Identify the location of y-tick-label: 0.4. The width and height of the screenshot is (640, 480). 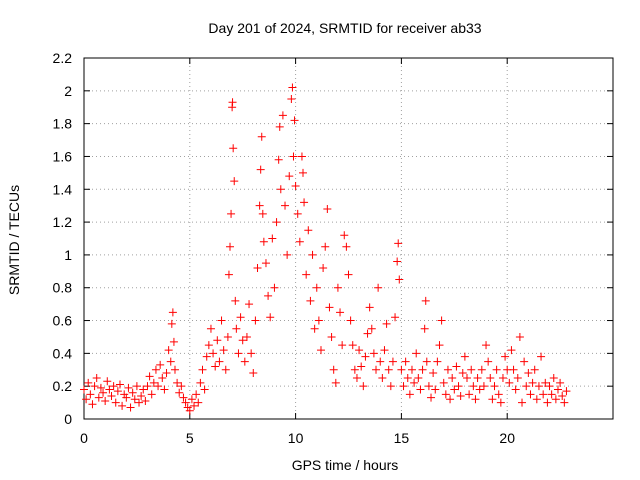
(63, 353).